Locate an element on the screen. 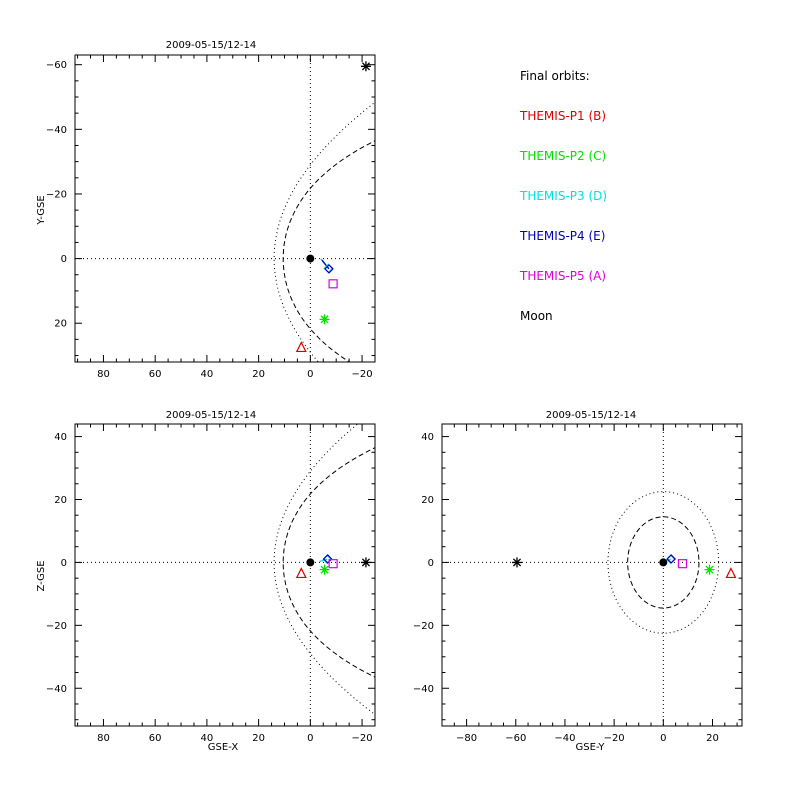 The image size is (800, 800). panel-xz-magnetopause is located at coordinates (328, 562).